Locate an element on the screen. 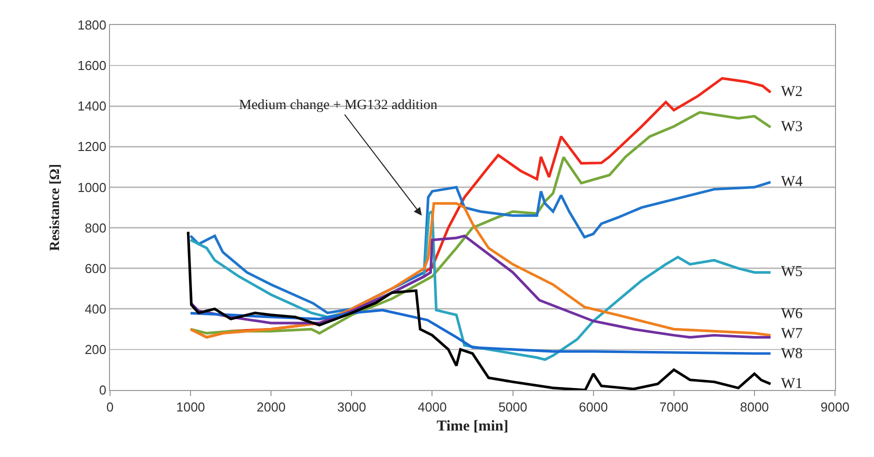 The width and height of the screenshot is (874, 457). x-tick-label: 6000 is located at coordinates (593, 407).